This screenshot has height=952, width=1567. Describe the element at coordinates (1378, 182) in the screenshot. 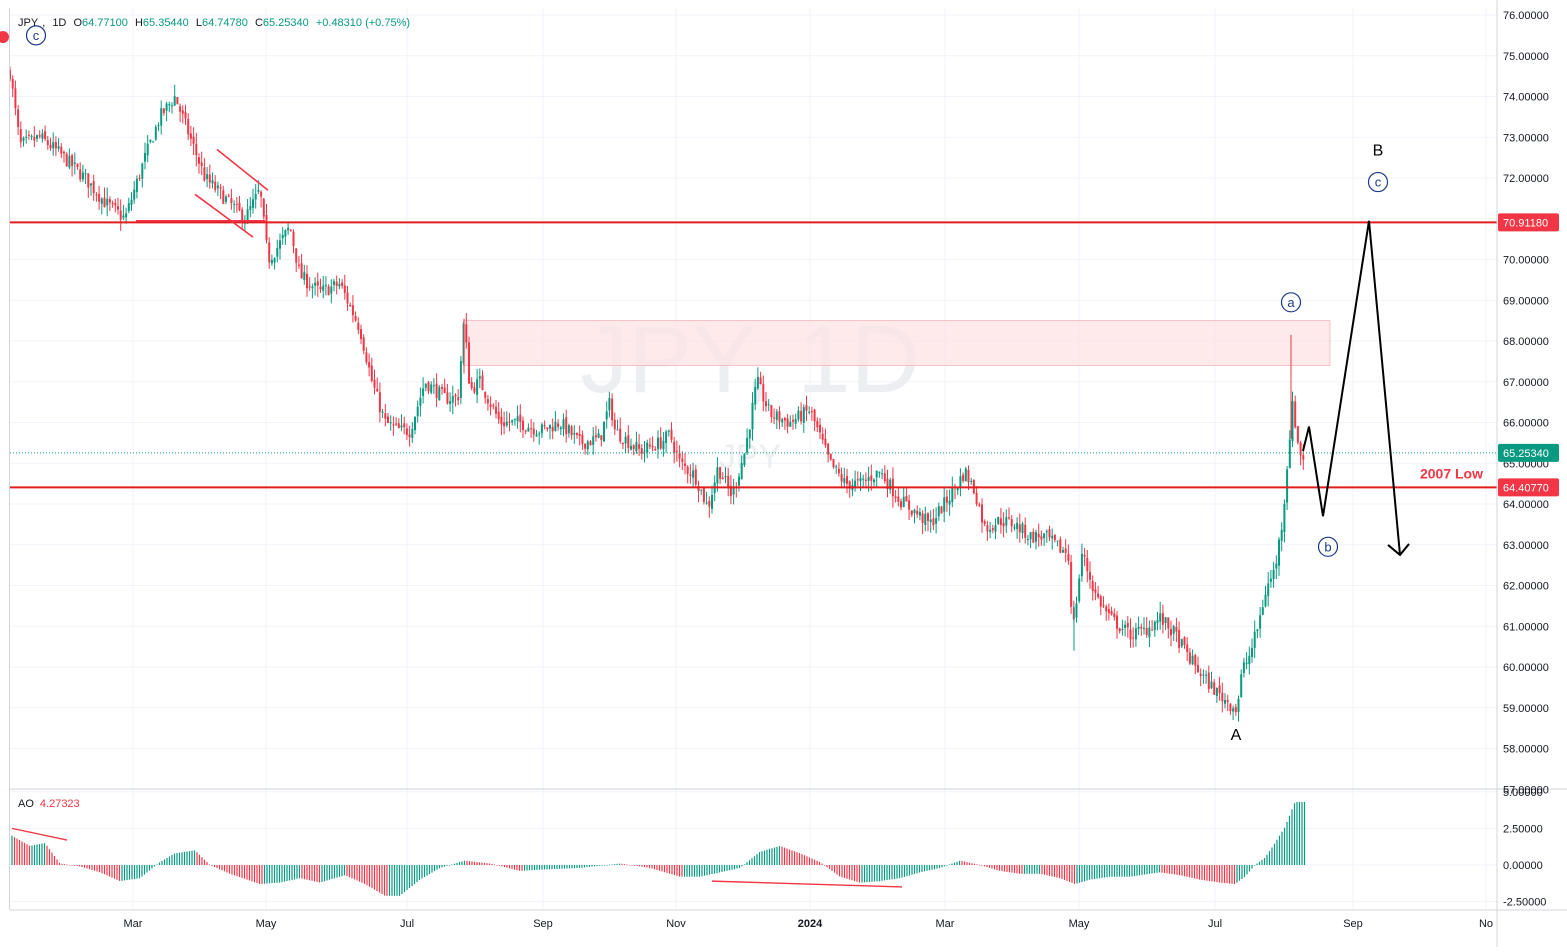

I see `wave-label-circle` at that location.